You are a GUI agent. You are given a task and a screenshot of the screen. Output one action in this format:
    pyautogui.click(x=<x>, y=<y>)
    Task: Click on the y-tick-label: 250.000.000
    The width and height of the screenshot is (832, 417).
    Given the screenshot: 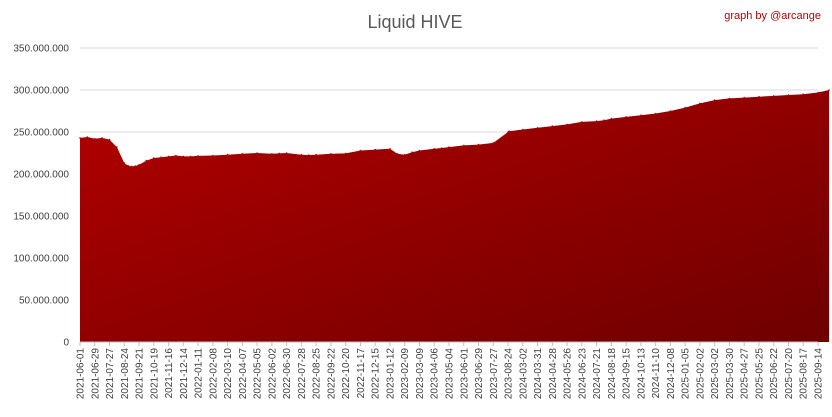 What is the action you would take?
    pyautogui.click(x=41, y=133)
    